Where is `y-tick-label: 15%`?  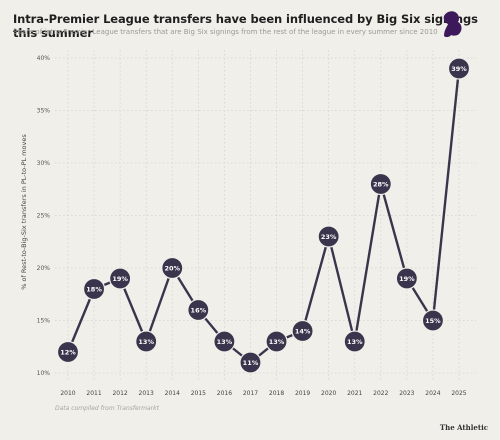 y-tick-label: 15% is located at coordinates (44, 321).